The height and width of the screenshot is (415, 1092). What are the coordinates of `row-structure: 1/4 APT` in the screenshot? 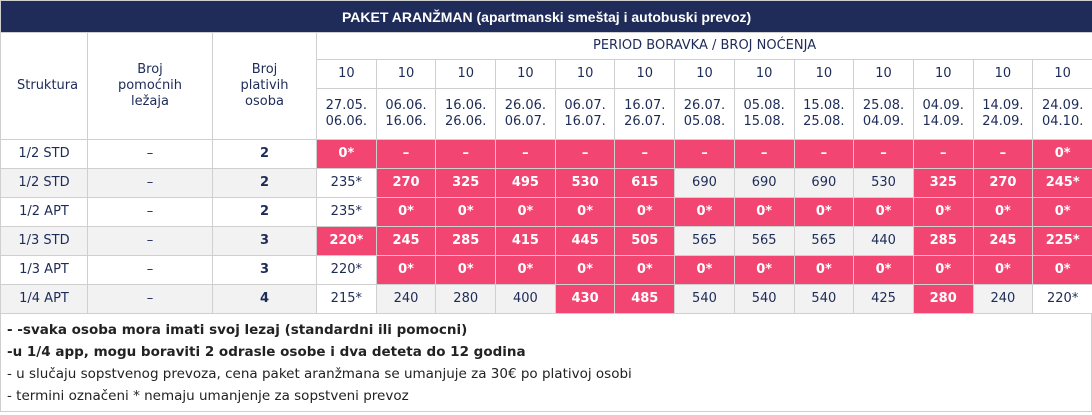 It's located at (44, 299).